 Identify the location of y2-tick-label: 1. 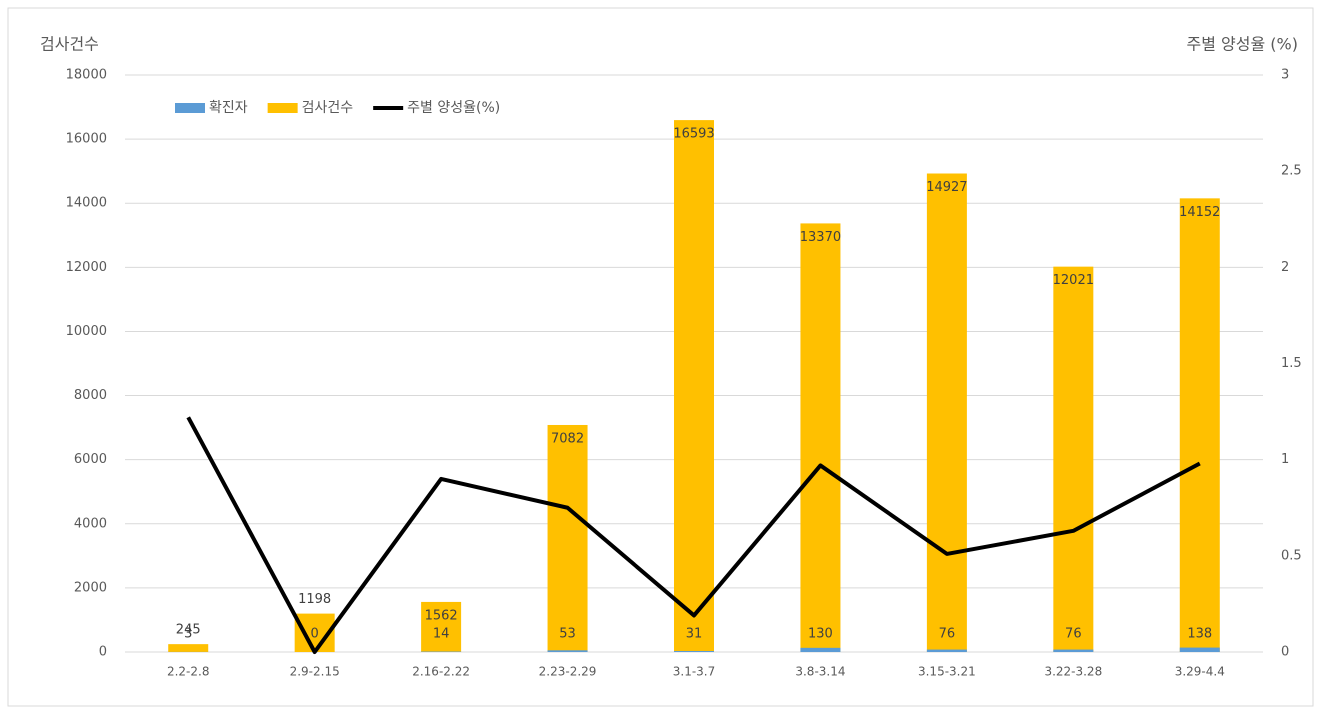
(1285, 459).